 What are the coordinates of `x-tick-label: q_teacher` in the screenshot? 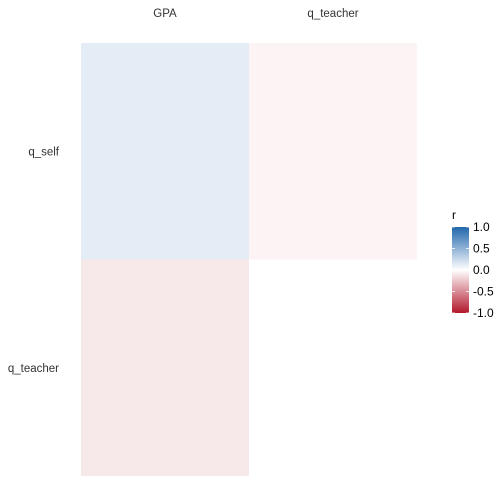 It's located at (332, 14).